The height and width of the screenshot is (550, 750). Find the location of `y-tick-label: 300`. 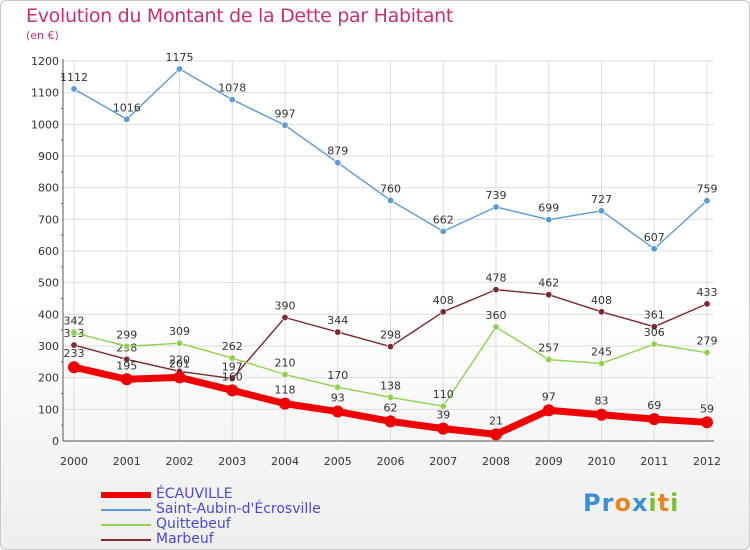

y-tick-label: 300 is located at coordinates (48, 346).